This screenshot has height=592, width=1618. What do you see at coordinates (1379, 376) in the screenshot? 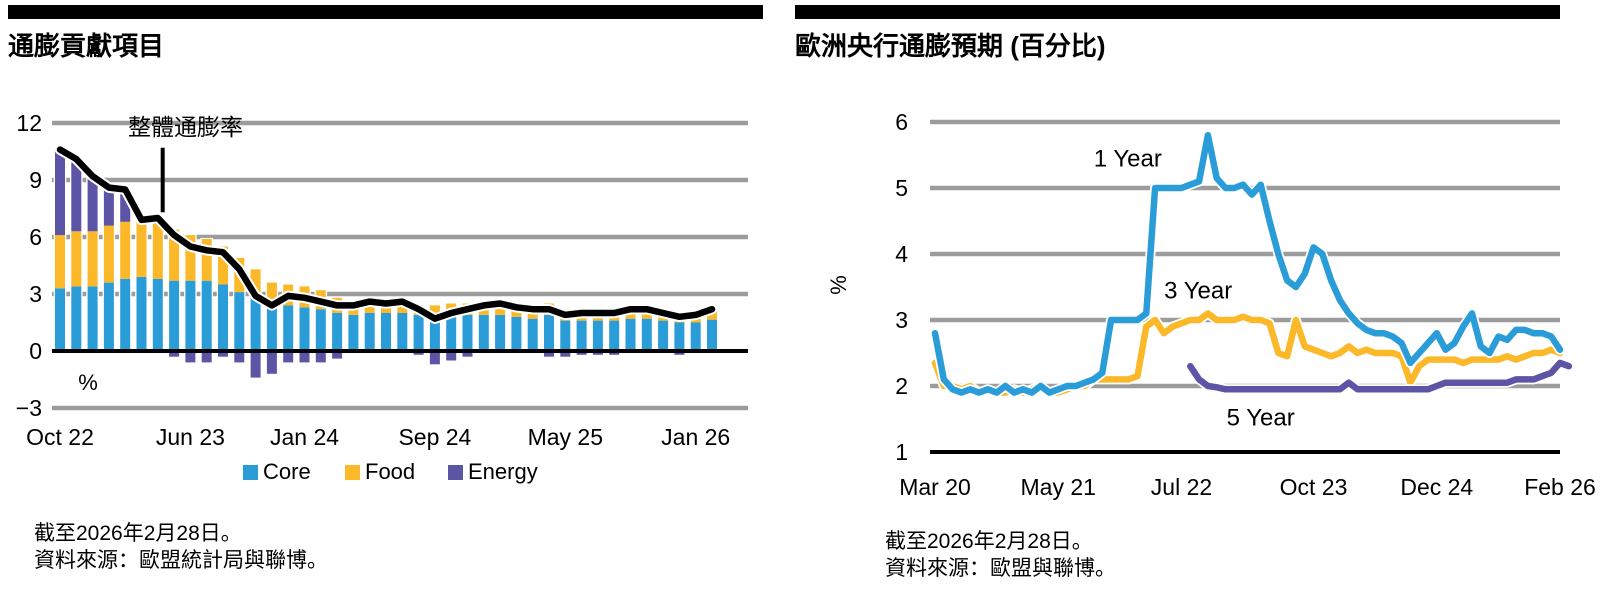
I see `series-halo` at bounding box center [1379, 376].